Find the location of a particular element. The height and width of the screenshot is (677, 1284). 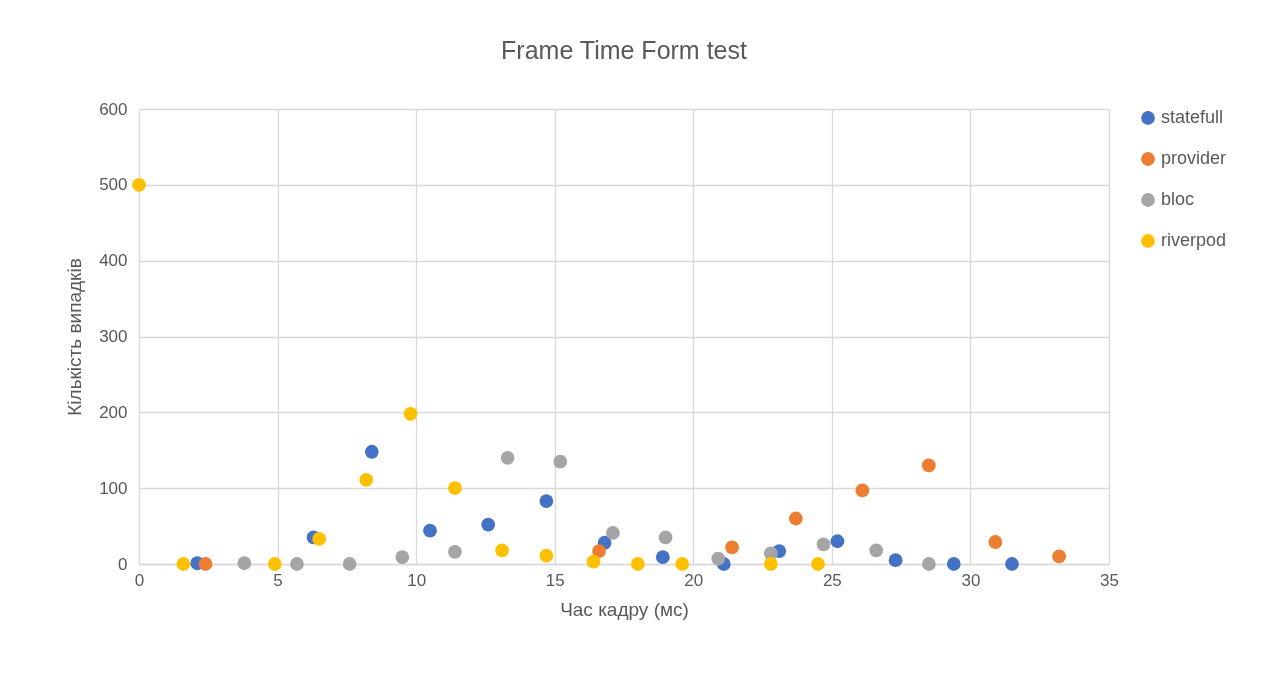

legend-label: provider is located at coordinates (1194, 158).